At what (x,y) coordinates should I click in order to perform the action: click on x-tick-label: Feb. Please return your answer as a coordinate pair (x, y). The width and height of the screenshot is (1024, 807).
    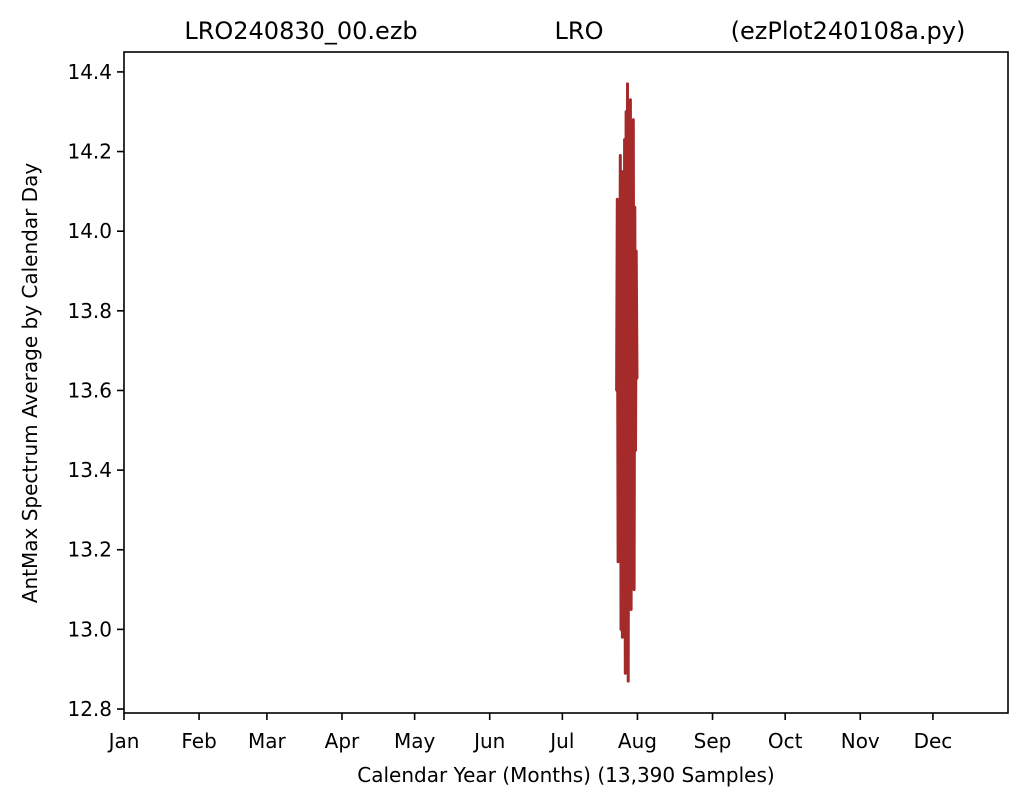
    Looking at the image, I should click on (198, 741).